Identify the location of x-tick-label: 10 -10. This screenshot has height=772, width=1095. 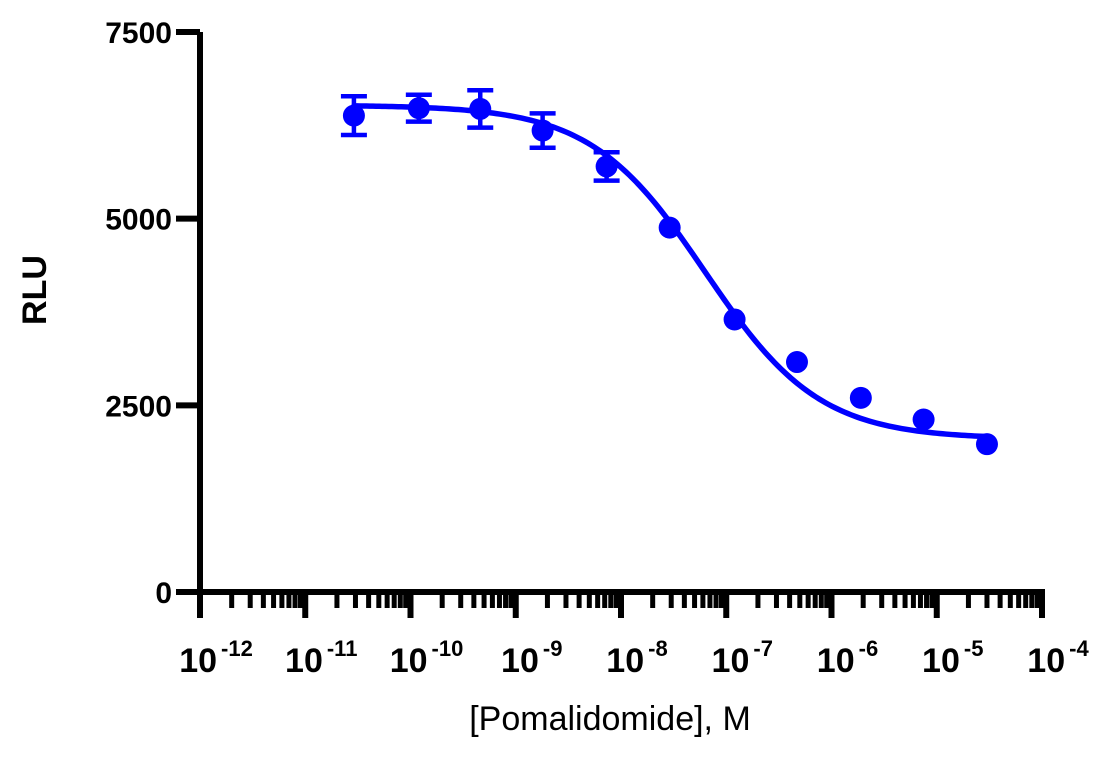
(427, 658).